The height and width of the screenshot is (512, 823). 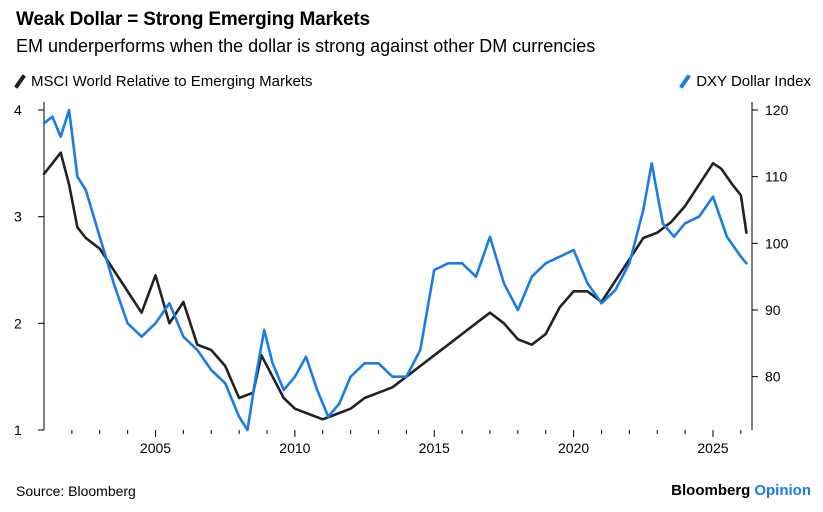 What do you see at coordinates (711, 490) in the screenshot?
I see `brand-name: Bloomberg` at bounding box center [711, 490].